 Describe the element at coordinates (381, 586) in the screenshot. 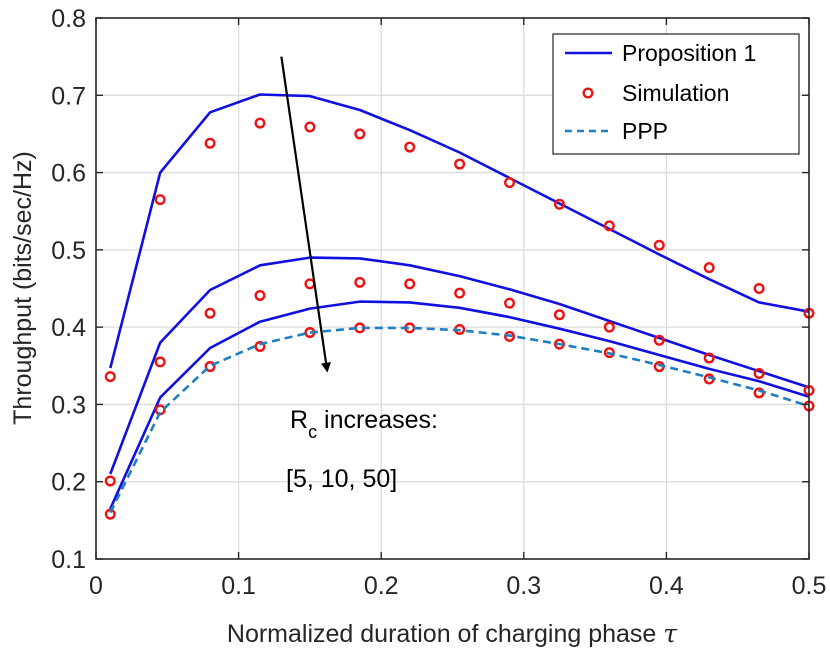

I see `x-tick-label: 0.2` at that location.